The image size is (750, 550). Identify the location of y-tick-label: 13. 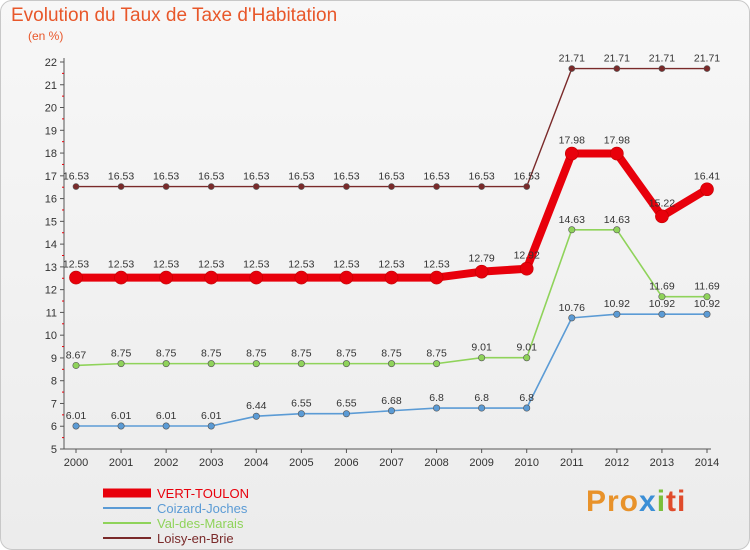
(51, 268).